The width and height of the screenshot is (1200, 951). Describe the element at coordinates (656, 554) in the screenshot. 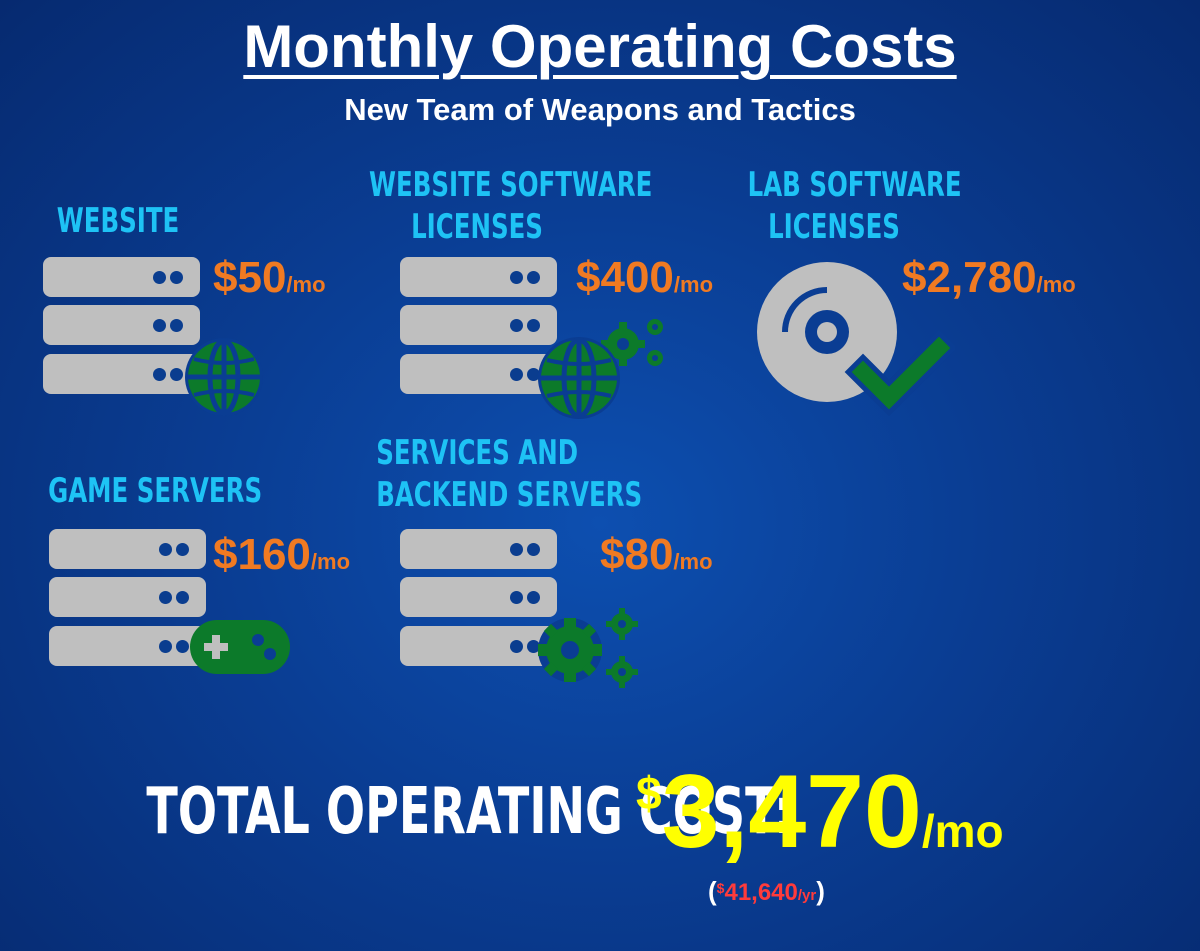

I see `services-backend-servers-price: $80/mo` at that location.